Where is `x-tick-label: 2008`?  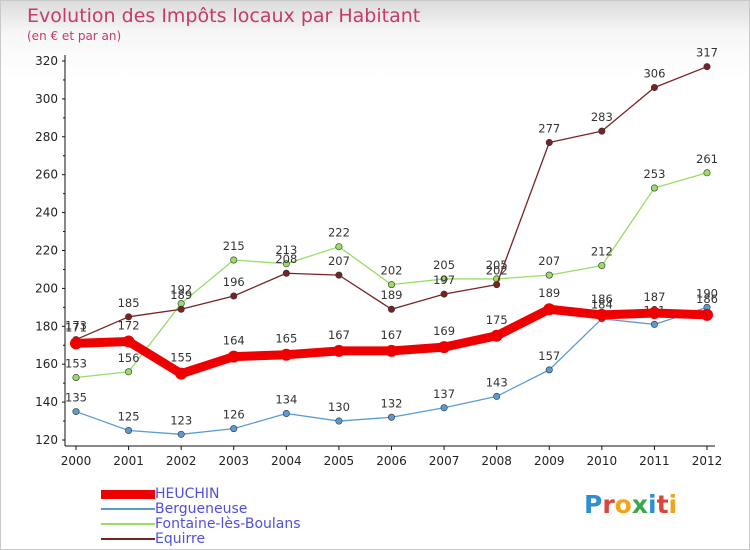
x-tick-label: 2008 is located at coordinates (496, 461).